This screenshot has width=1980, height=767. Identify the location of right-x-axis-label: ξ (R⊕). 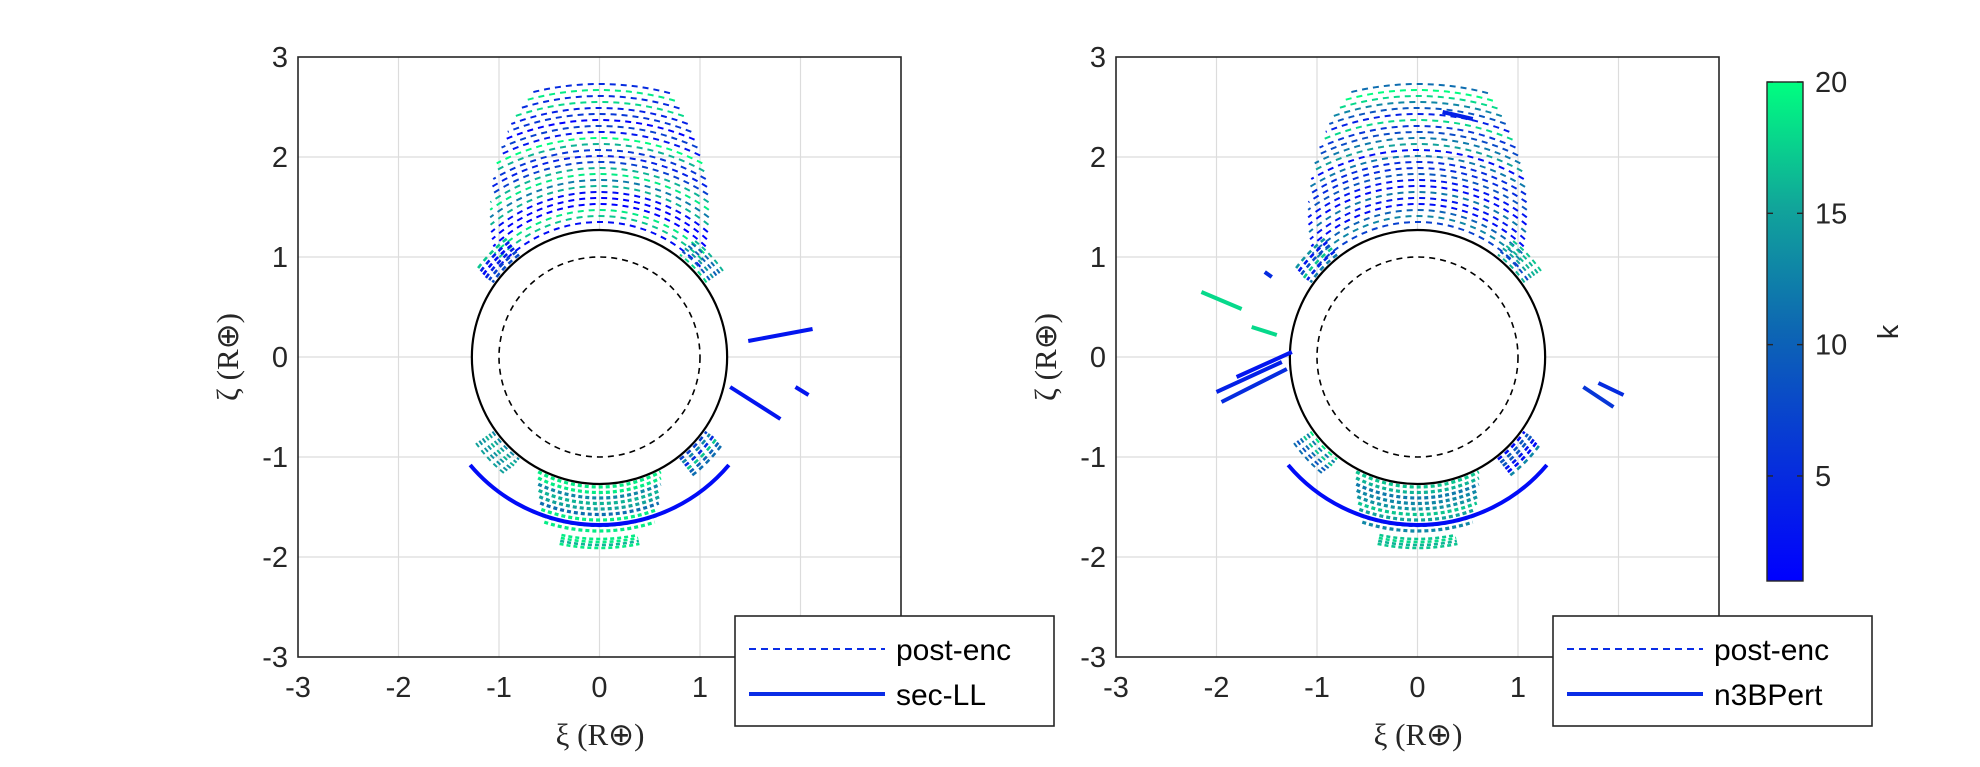
(1418, 734).